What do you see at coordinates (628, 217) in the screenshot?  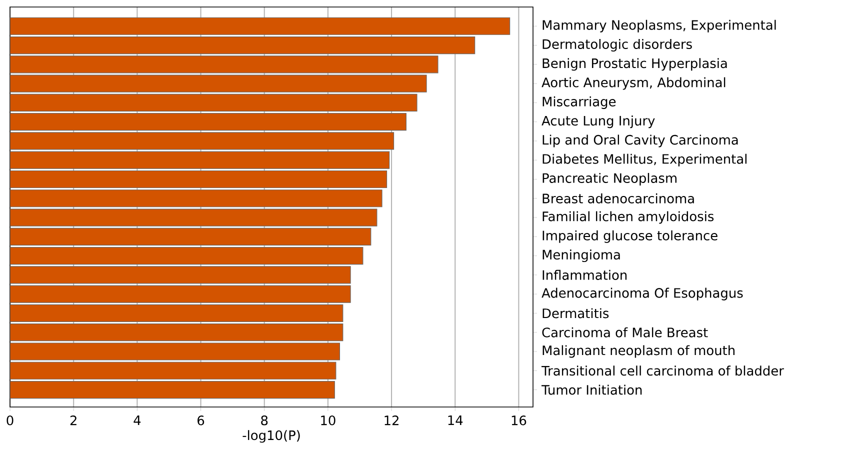 I see `y-tick-label: Familial lichen amyloidosis` at bounding box center [628, 217].